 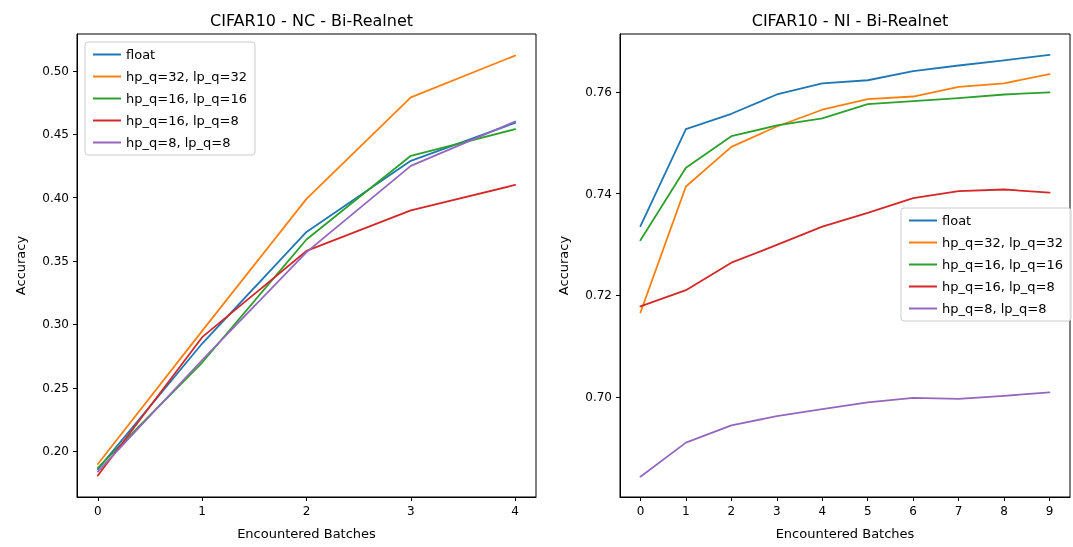 I want to click on y-tick-label: 0.50, so click(x=55, y=70).